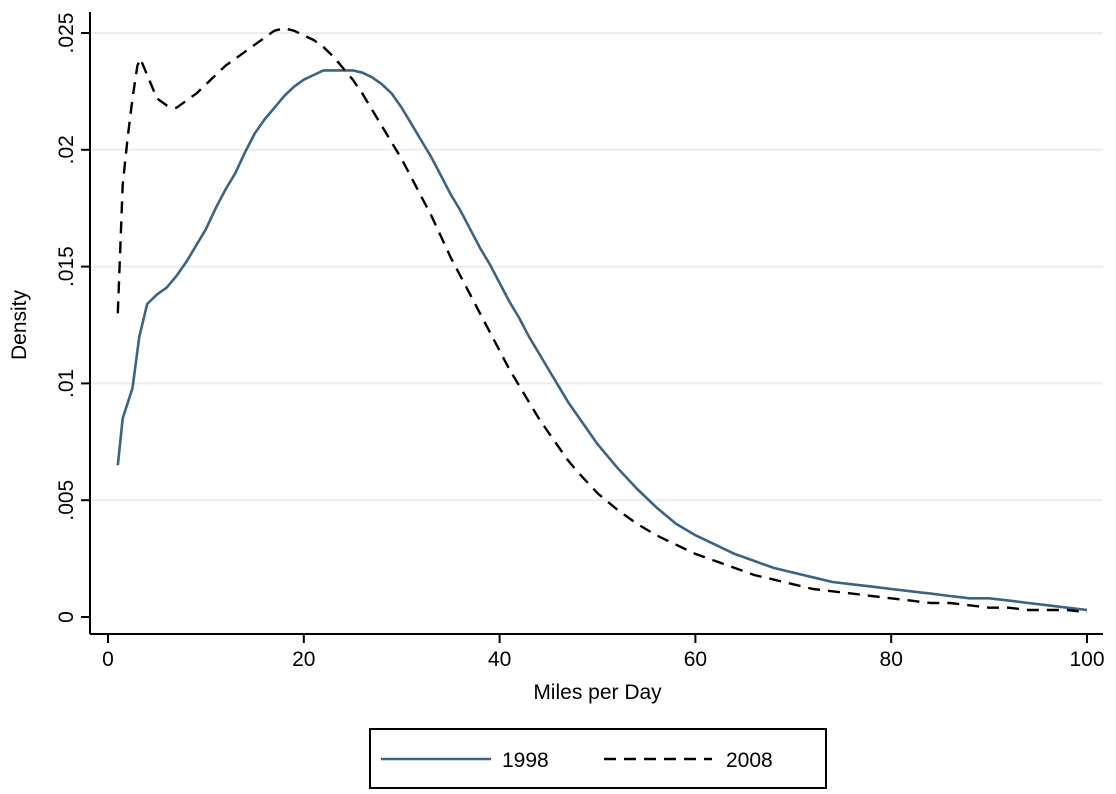 The image size is (1116, 794). What do you see at coordinates (891, 659) in the screenshot?
I see `x-tick-label-4: 80` at bounding box center [891, 659].